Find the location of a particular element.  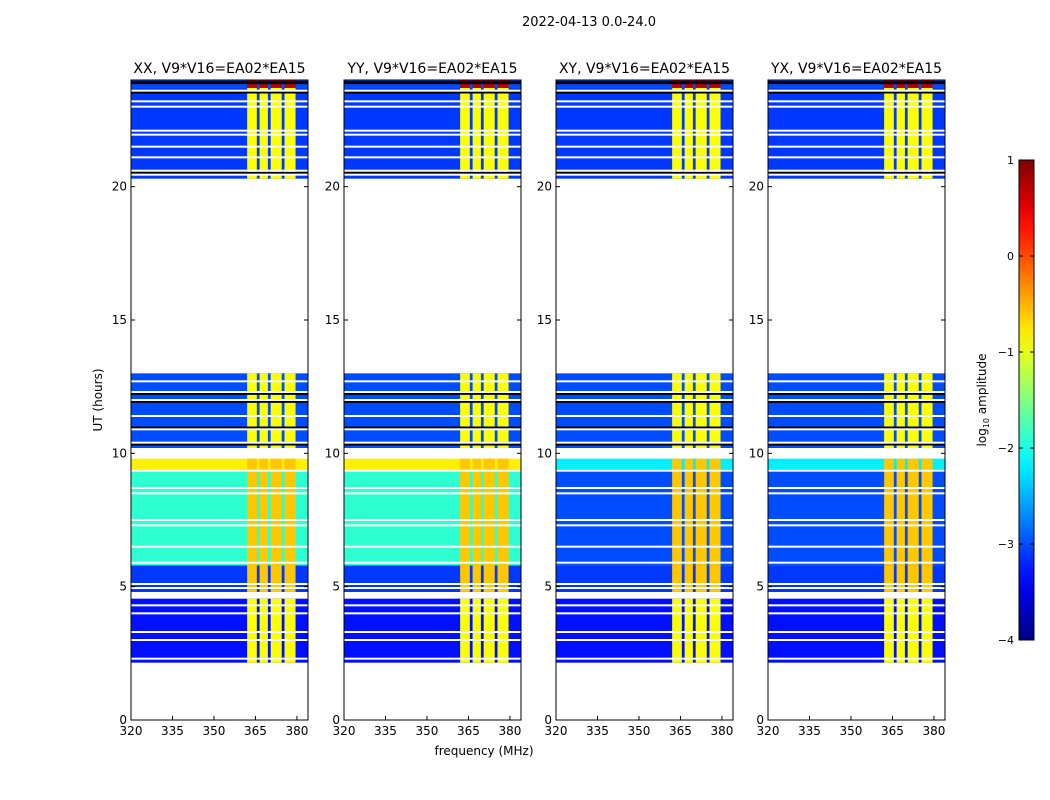

x-tick-label: 365 is located at coordinates (468, 731).